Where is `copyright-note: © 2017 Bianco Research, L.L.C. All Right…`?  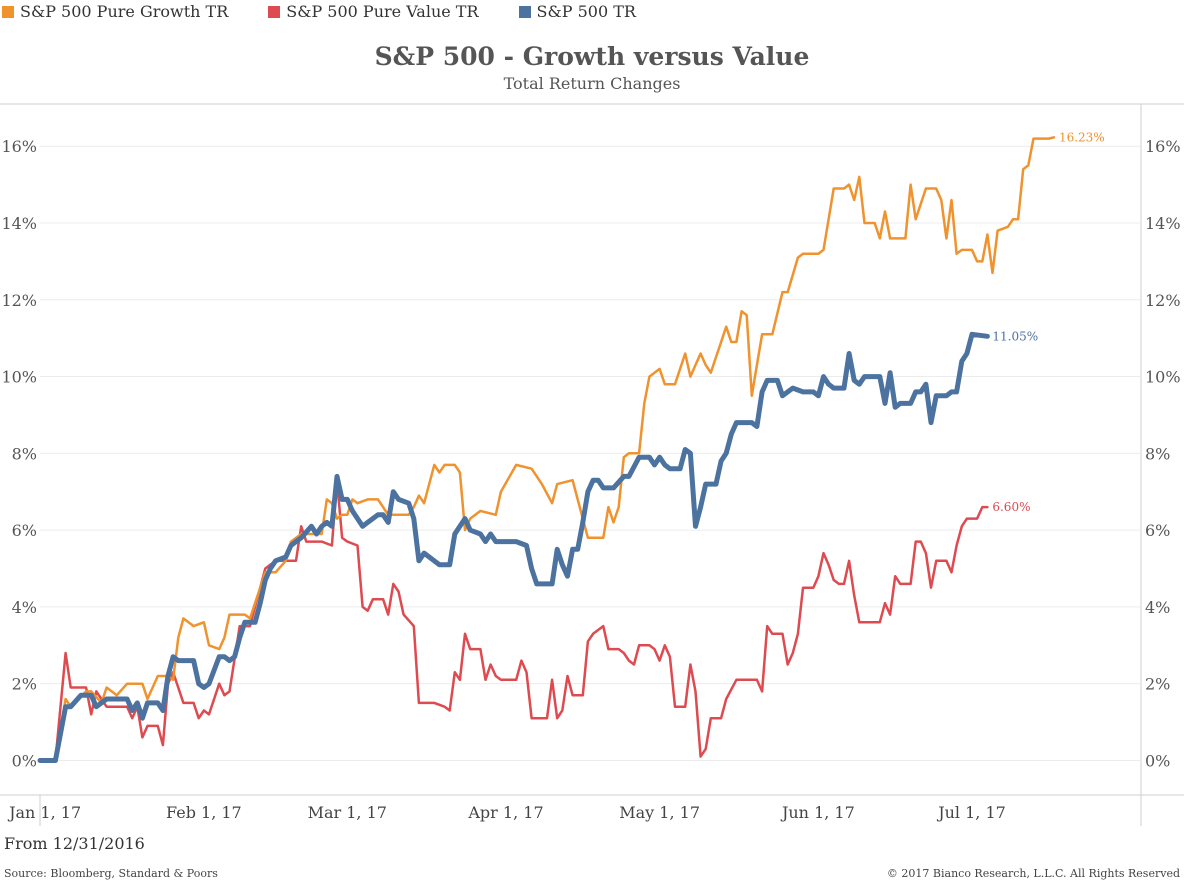
copyright-note: © 2017 Bianco Research, L.L.C. All Right… is located at coordinates (1033, 873).